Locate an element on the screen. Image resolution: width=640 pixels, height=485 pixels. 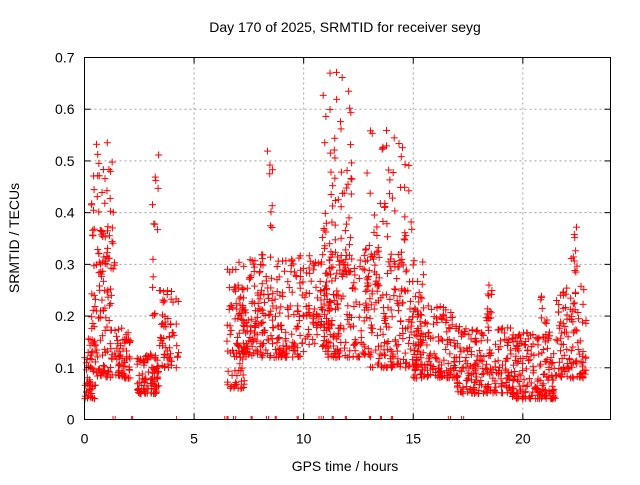
y-tick-labels: 0 0.1 0.2 0.3 0.4 0.5 0.6 0.7 is located at coordinates (65, 239).